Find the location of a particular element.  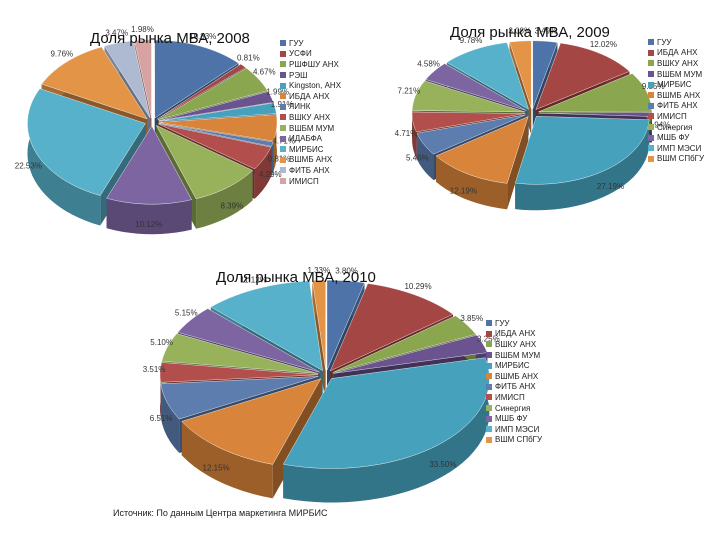

legend-label: ГУУ is located at coordinates (664, 42).